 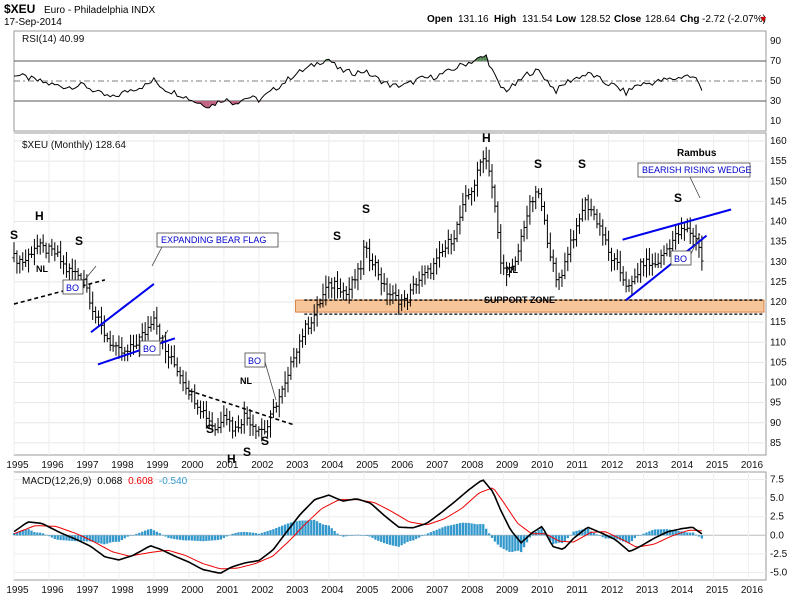 What do you see at coordinates (79, 280) in the screenshot?
I see `callout-bo-1: BO` at bounding box center [79, 280].